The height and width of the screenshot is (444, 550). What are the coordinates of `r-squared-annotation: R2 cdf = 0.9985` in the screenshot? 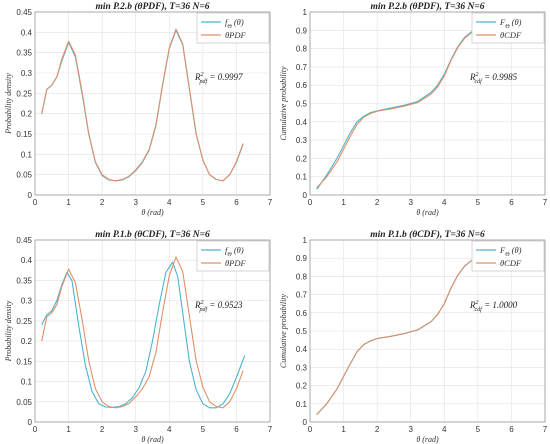 It's located at (493, 78).